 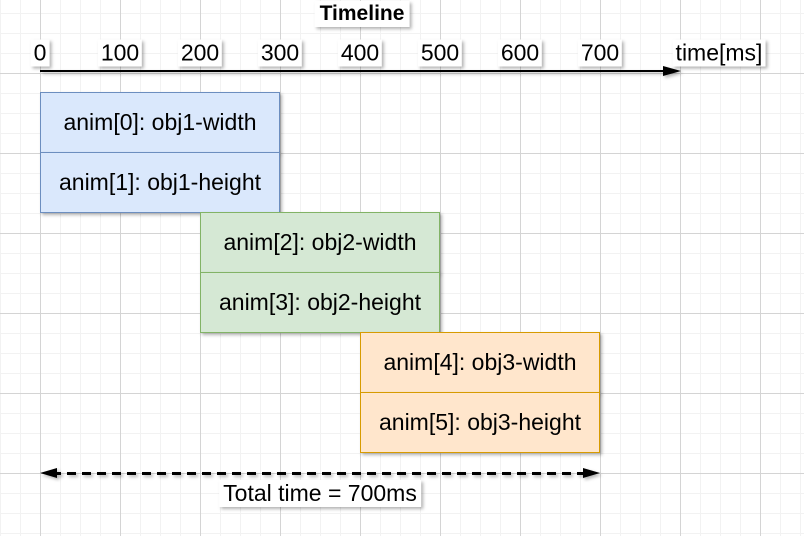 I want to click on dashed-line, so click(x=320, y=473).